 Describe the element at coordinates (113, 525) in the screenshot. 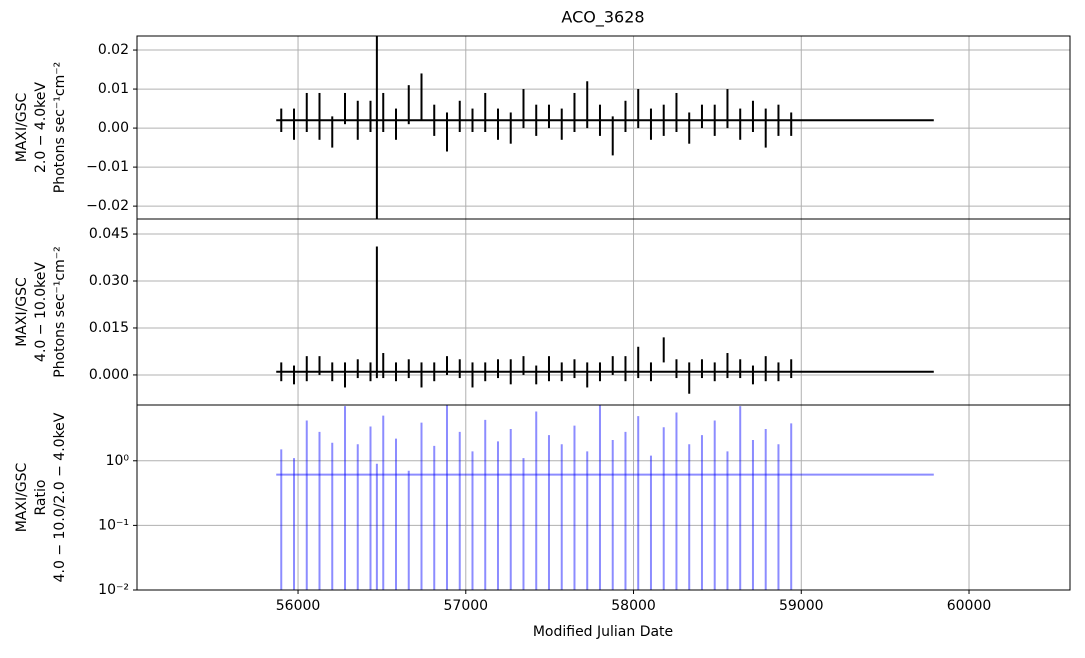

I see `y-tick-label: 10⁻¹` at that location.